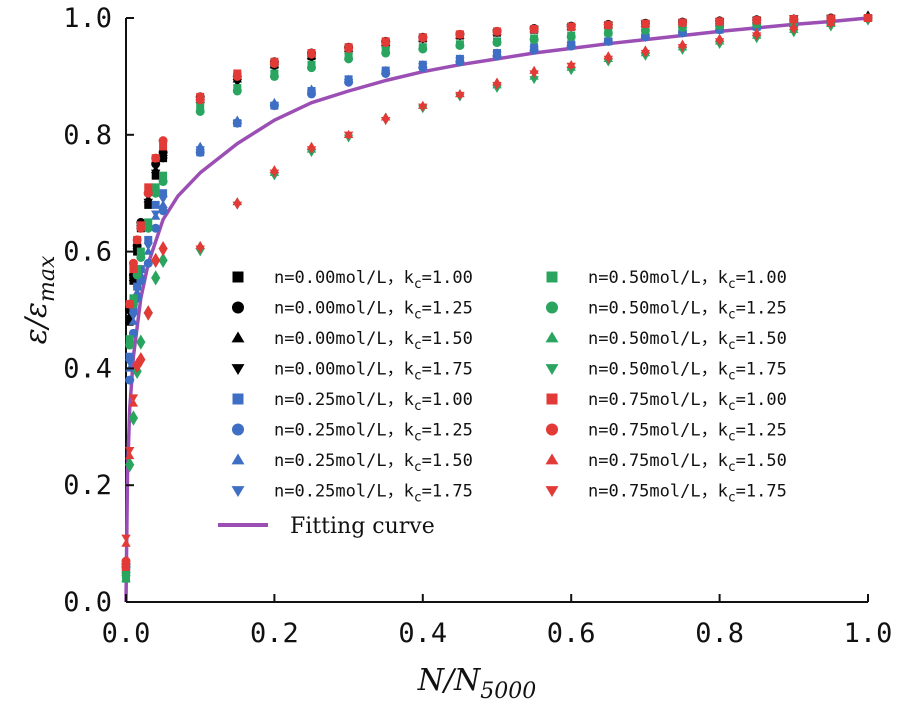 This screenshot has width=900, height=708. Describe the element at coordinates (373, 402) in the screenshot. I see `legend-label: n=0.25mol/L，kc=1.00` at that location.